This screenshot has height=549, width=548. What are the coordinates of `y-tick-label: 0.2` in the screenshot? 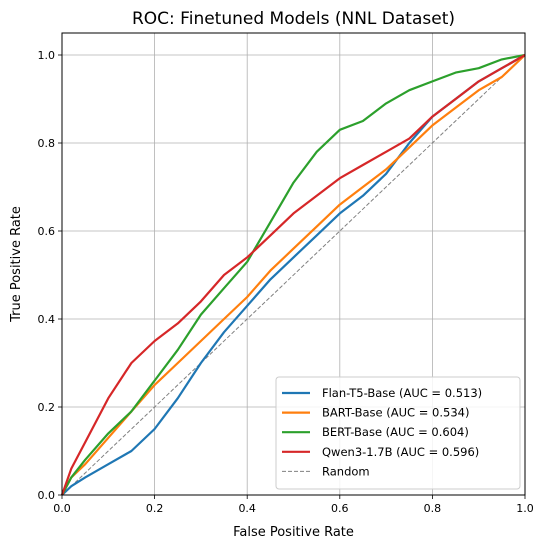 It's located at (47, 407).